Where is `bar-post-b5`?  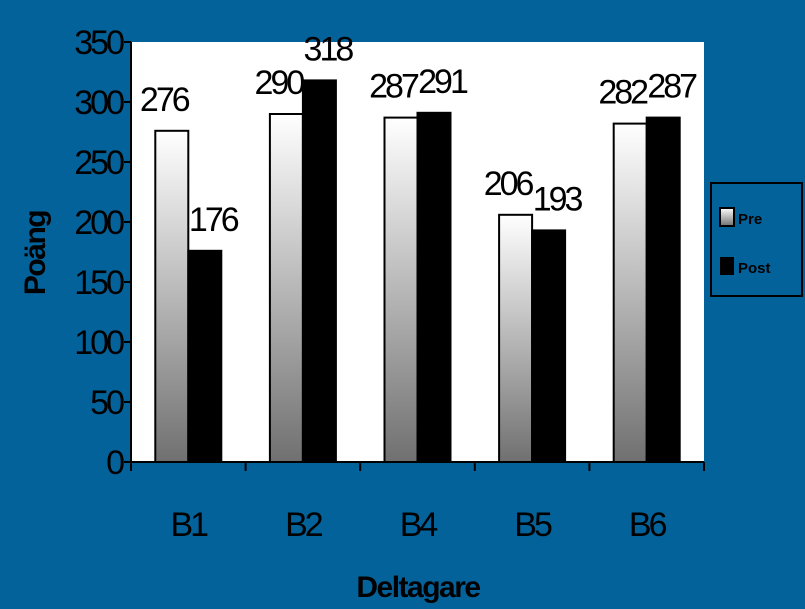 bar-post-b5 is located at coordinates (549, 346).